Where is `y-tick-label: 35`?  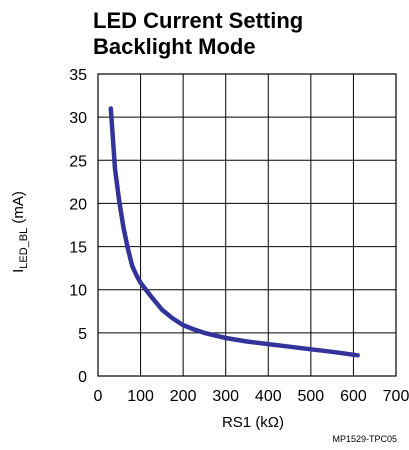
y-tick-label: 35 is located at coordinates (78, 75).